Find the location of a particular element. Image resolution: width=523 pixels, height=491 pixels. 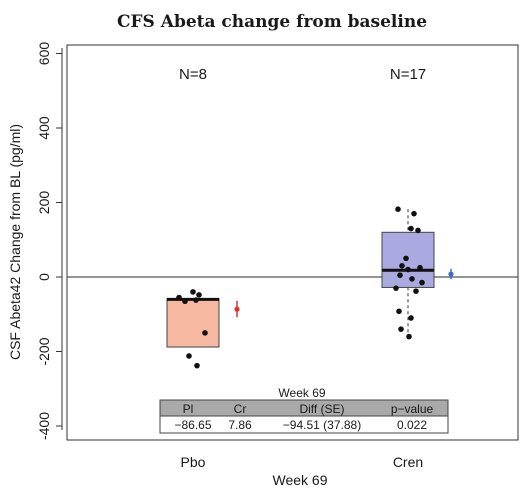

y-tick-label: -400 is located at coordinates (44, 426).